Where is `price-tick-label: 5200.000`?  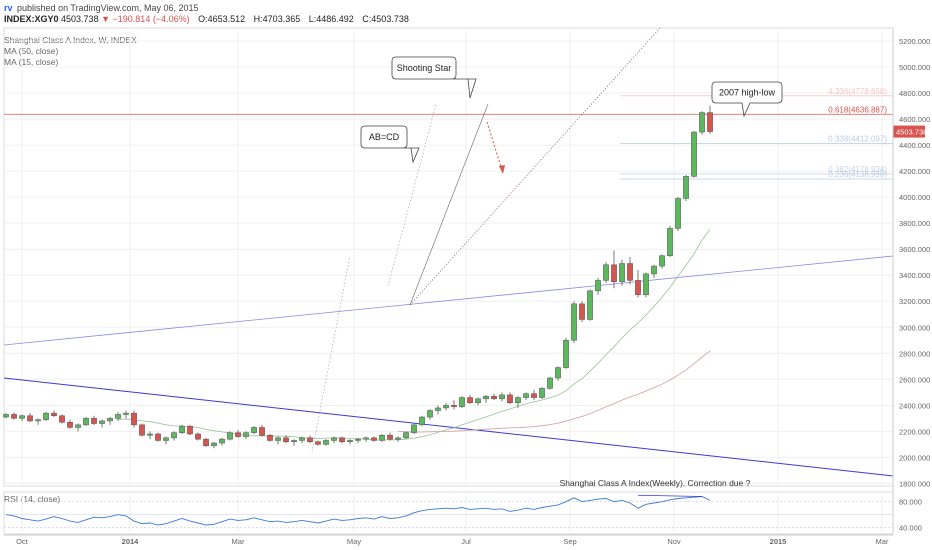 price-tick-label: 5200.000 is located at coordinates (914, 41).